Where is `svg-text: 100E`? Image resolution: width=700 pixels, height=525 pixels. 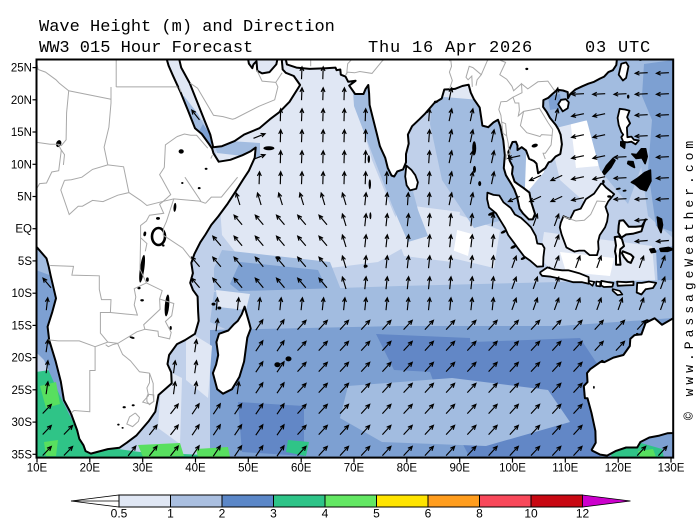 svg-text: 100E is located at coordinates (512, 469).